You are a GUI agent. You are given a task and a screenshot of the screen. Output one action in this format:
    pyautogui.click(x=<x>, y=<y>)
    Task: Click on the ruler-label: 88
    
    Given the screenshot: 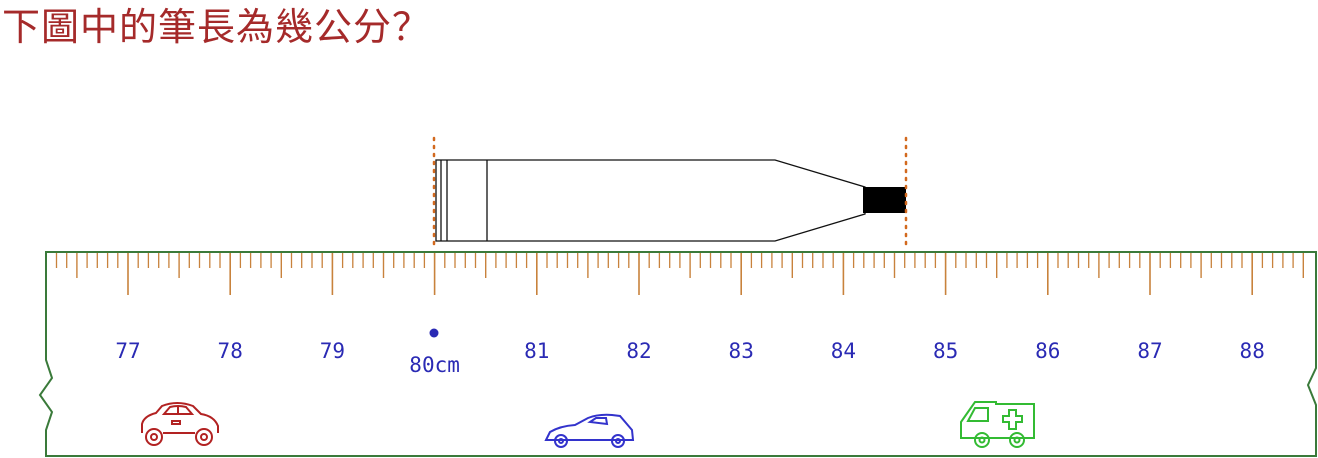 What is the action you would take?
    pyautogui.click(x=1252, y=351)
    